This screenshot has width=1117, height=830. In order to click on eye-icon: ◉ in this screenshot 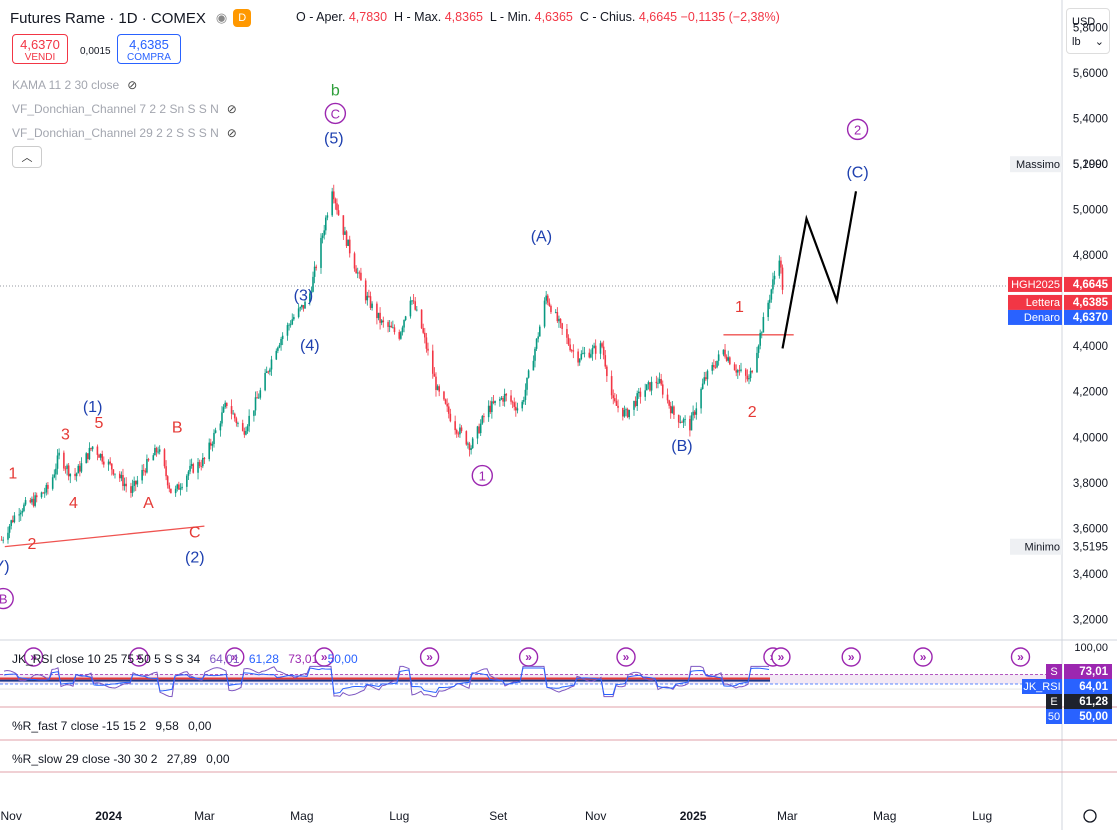, I will do `click(221, 17)`.